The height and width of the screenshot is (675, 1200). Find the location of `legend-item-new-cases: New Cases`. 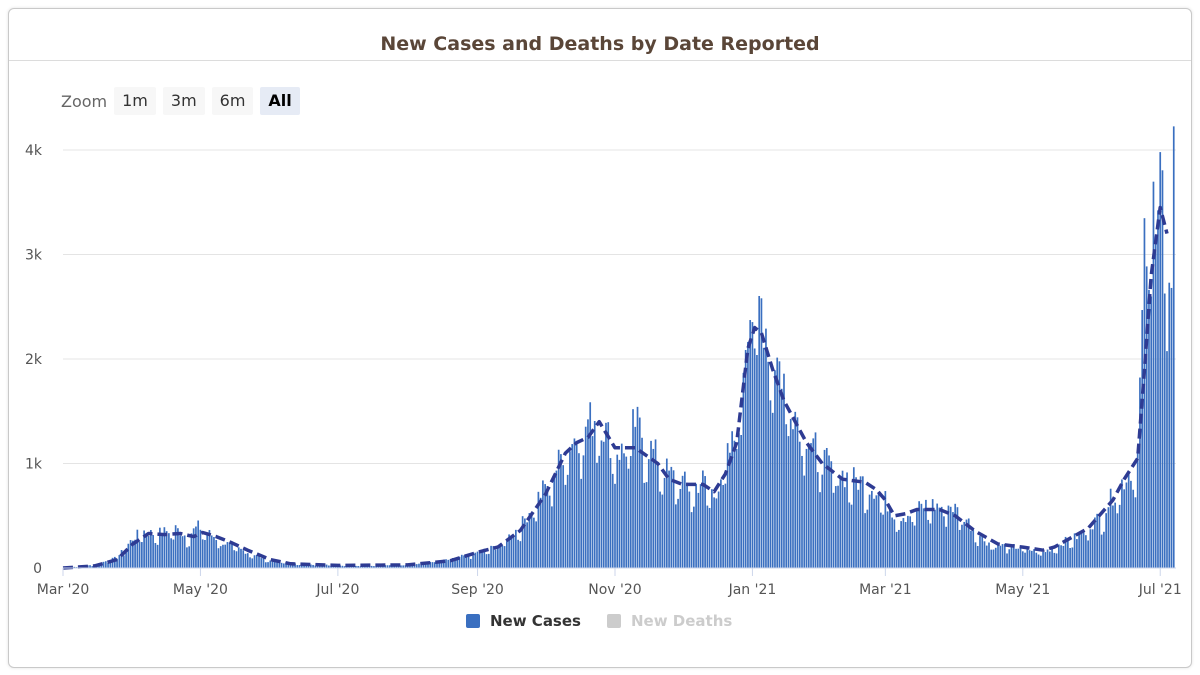

legend-item-new-cases: New Cases is located at coordinates (523, 621).